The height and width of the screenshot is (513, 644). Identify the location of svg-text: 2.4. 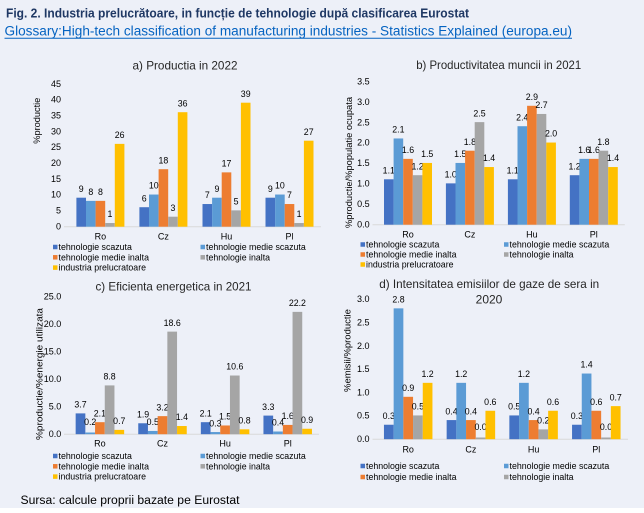
(522, 117).